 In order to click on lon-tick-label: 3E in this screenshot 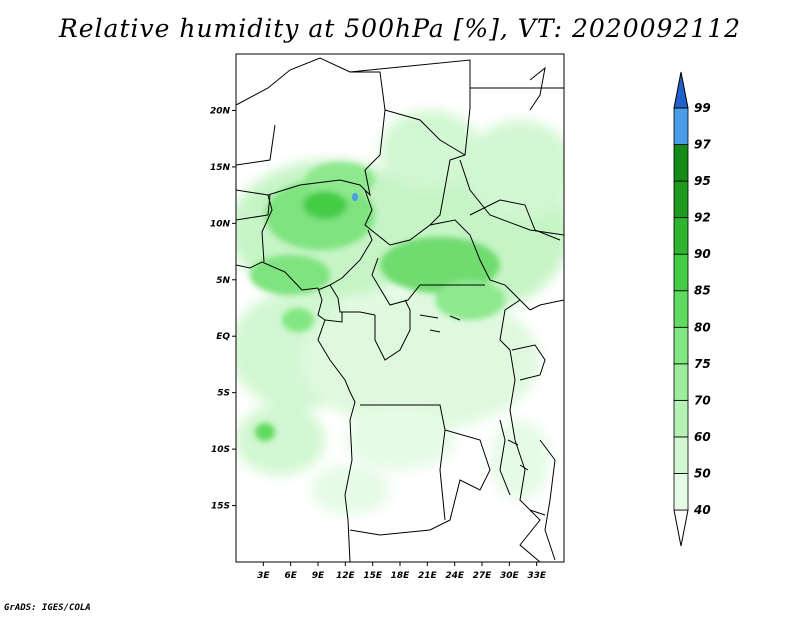, I will do `click(263, 576)`.